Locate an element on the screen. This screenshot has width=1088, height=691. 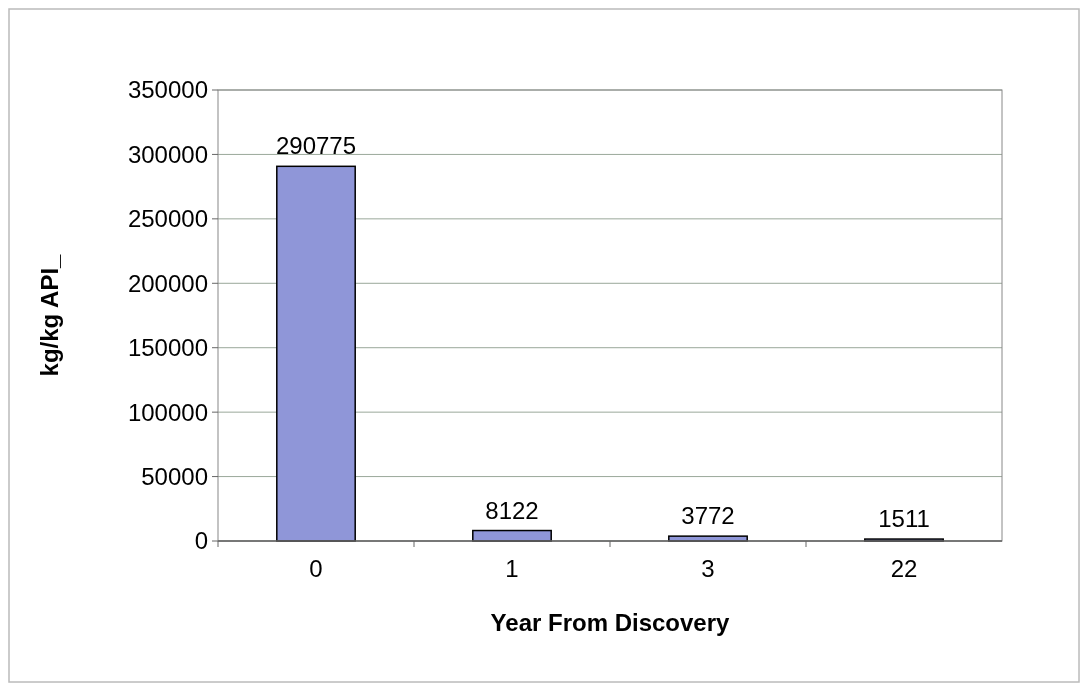
data-label: 3772 is located at coordinates (708, 516).